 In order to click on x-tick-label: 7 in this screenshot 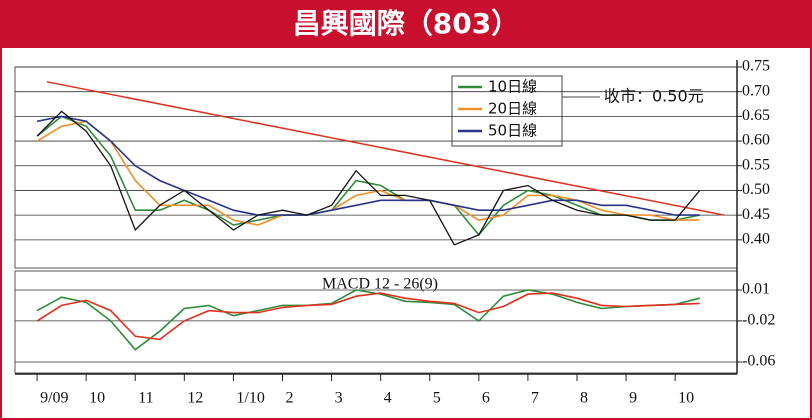, I will do `click(535, 398)`.